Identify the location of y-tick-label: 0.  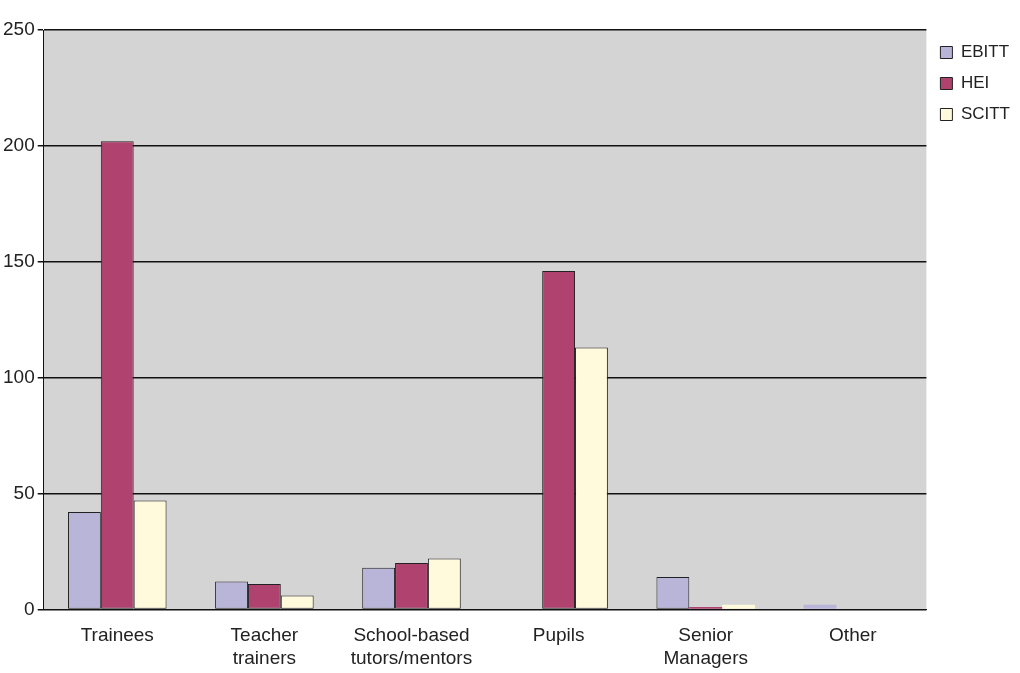
(29, 608).